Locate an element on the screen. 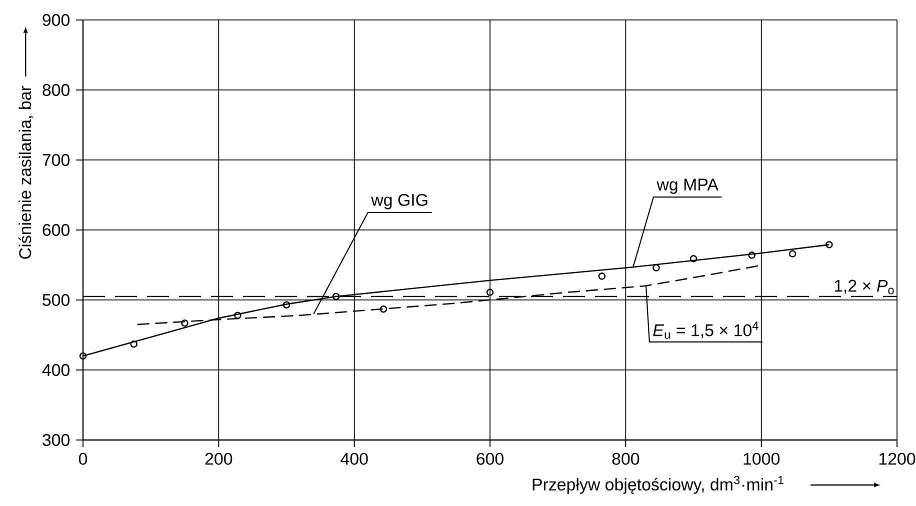 The width and height of the screenshot is (916, 506). y-tick-label: 700 is located at coordinates (56, 160).